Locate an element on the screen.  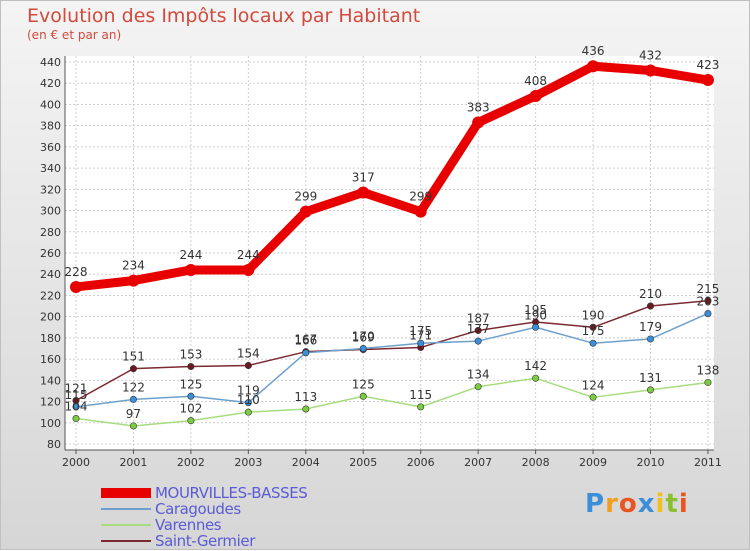
data-label: 167 is located at coordinates (305, 340).